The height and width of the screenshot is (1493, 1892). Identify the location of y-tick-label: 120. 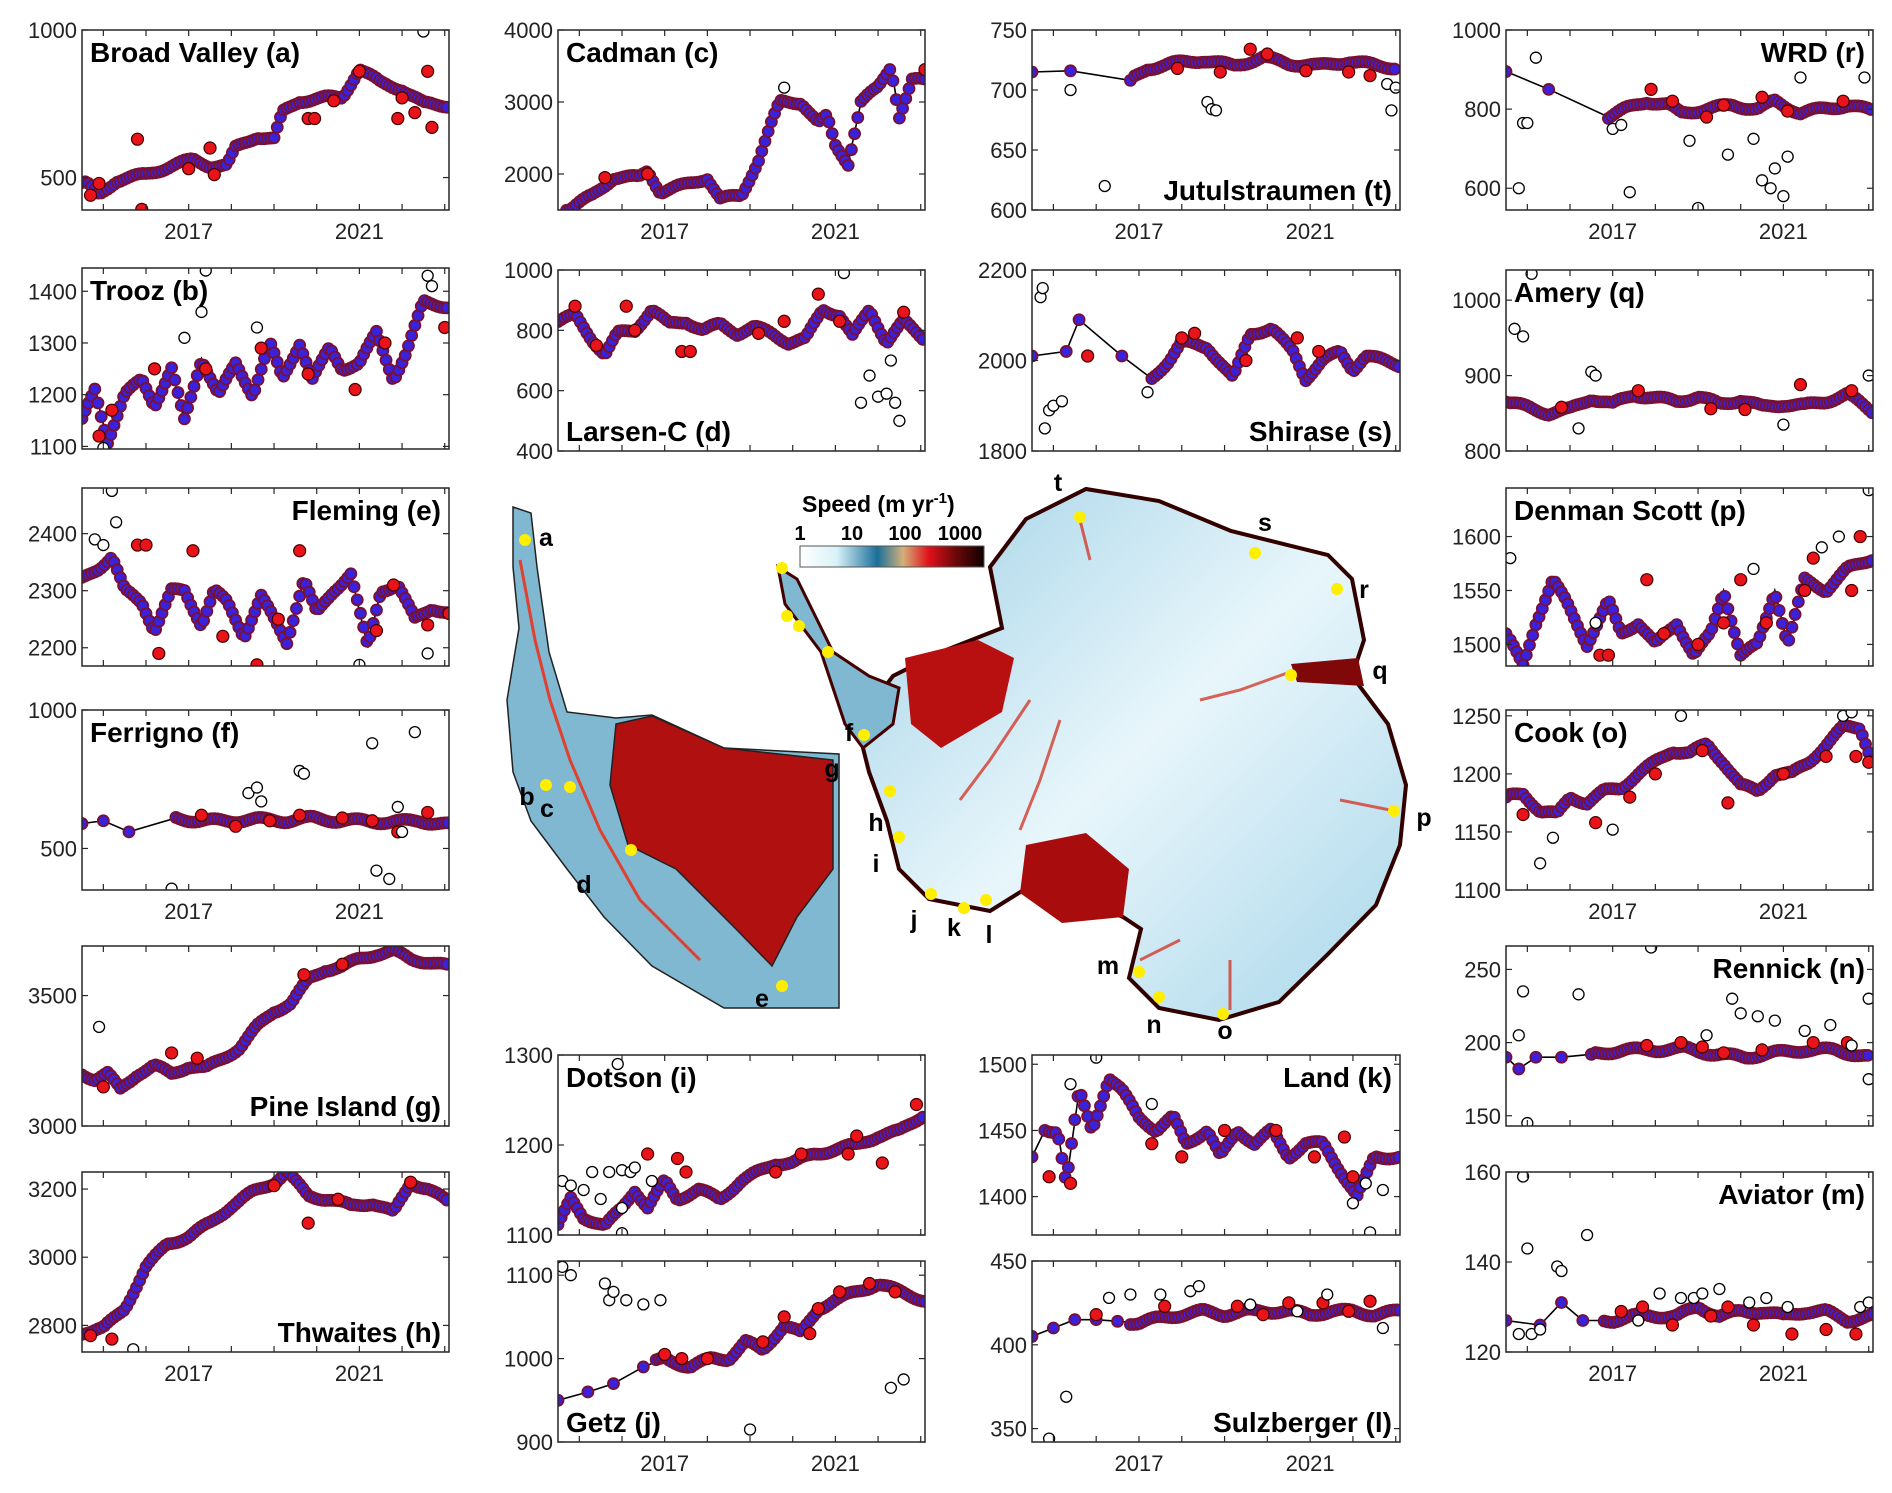
(1482, 1352).